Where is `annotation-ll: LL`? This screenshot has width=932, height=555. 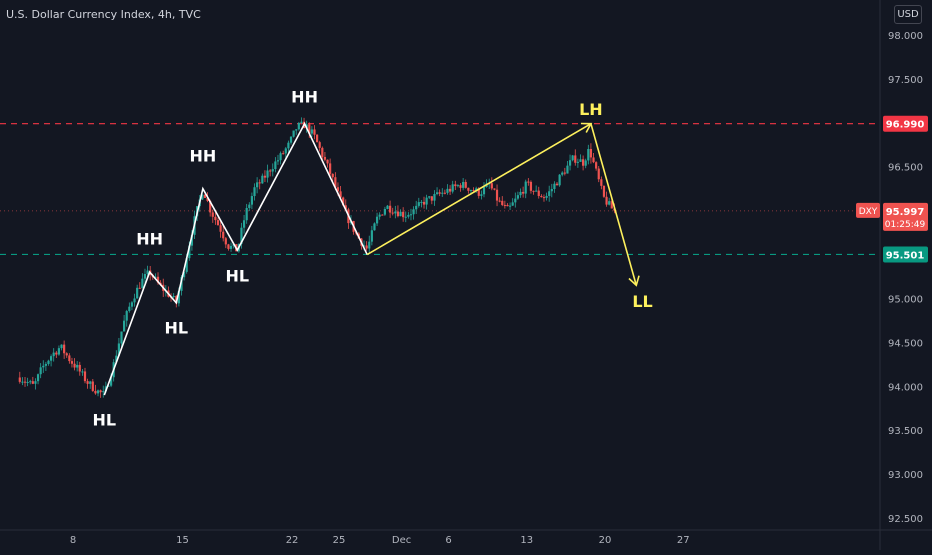 annotation-ll: LL is located at coordinates (642, 301).